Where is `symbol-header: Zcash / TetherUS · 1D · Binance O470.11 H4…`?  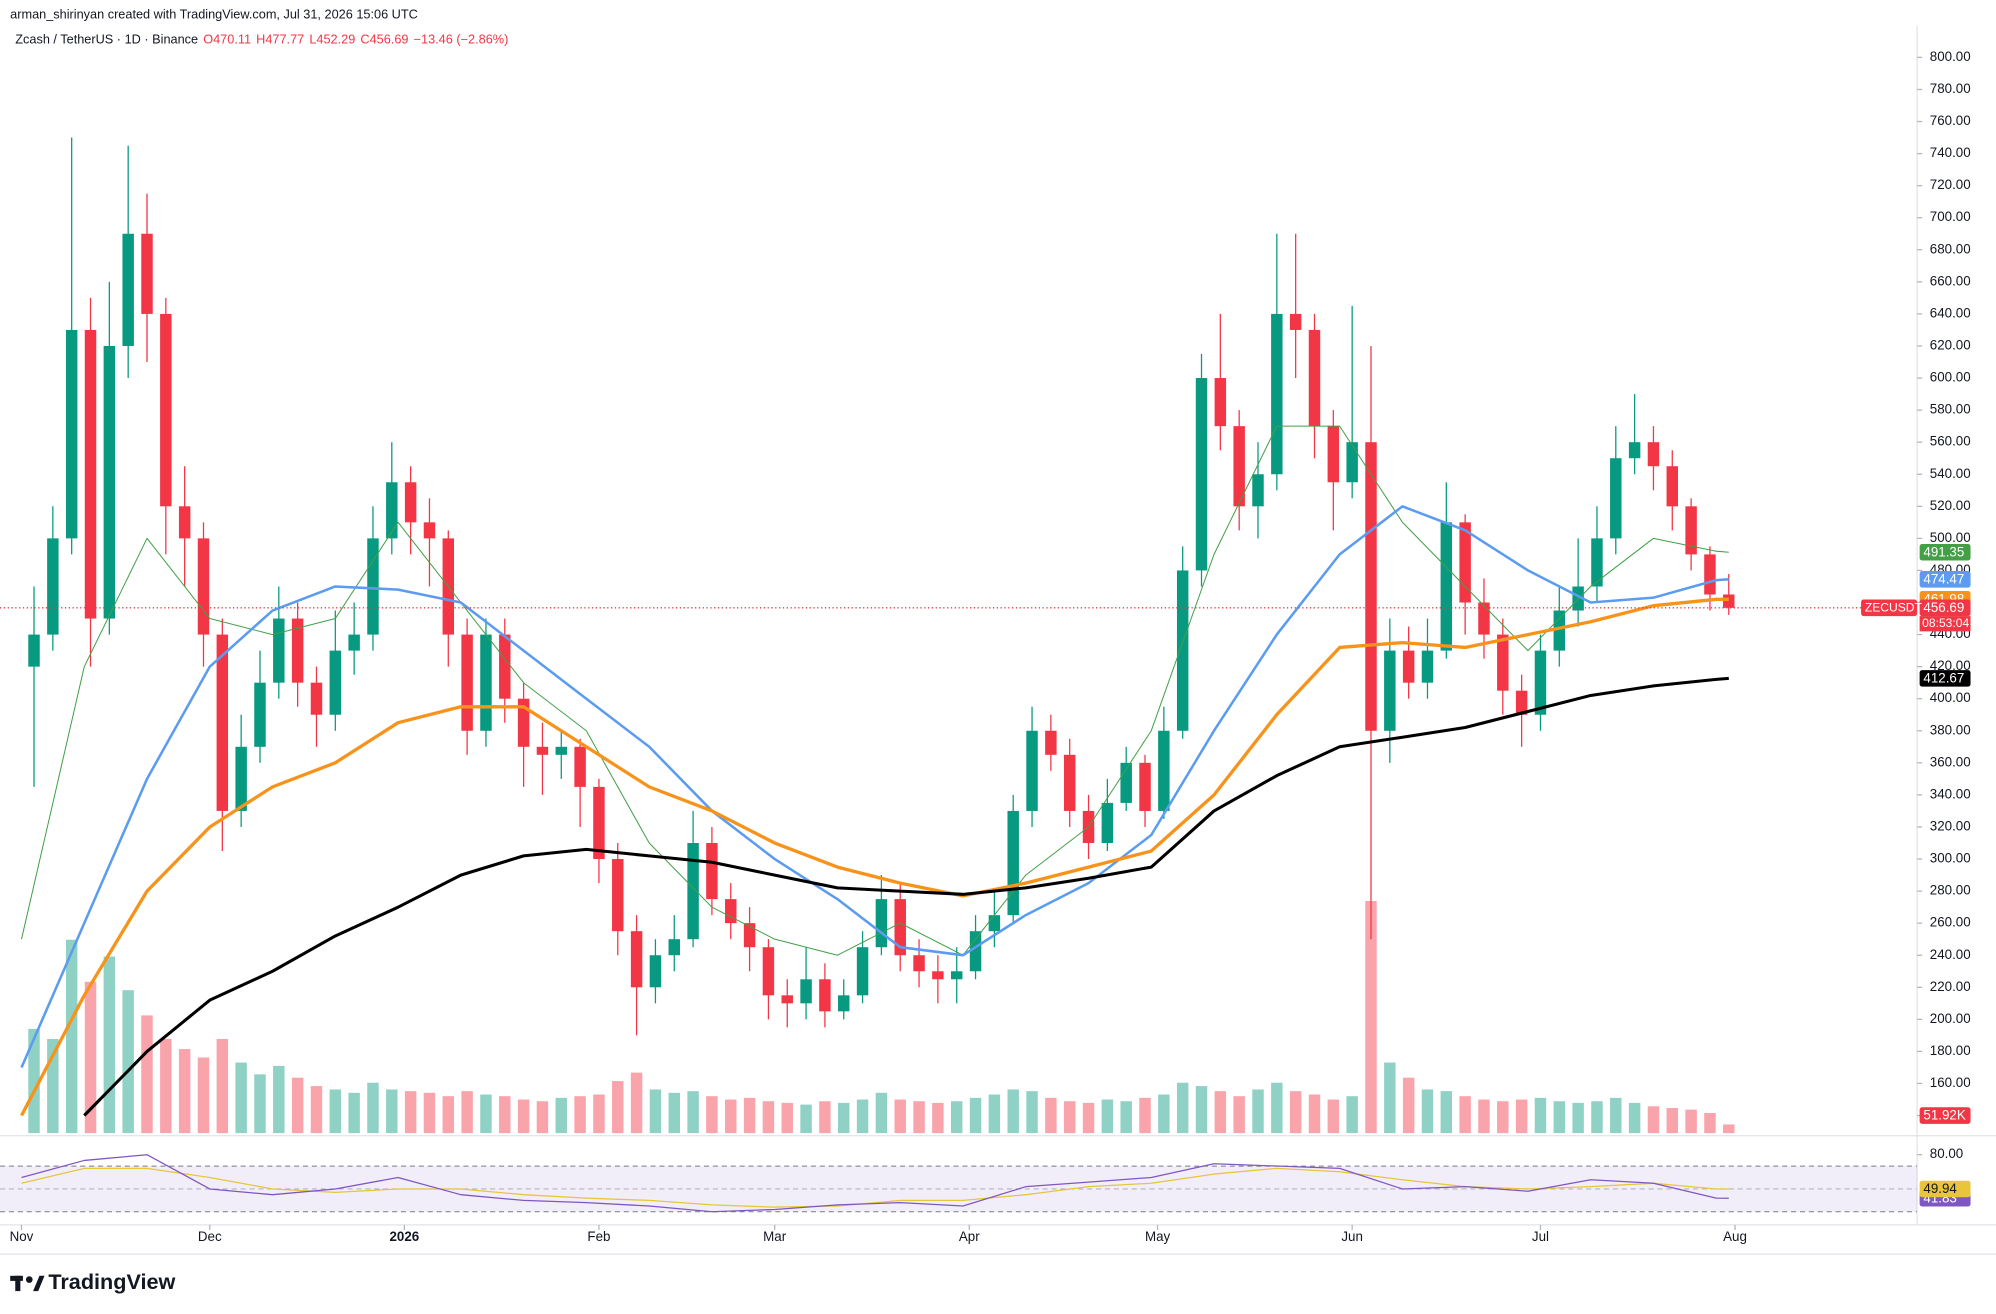 symbol-header: Zcash / TetherUS · 1D · Binance O470.11 H4… is located at coordinates (261, 39).